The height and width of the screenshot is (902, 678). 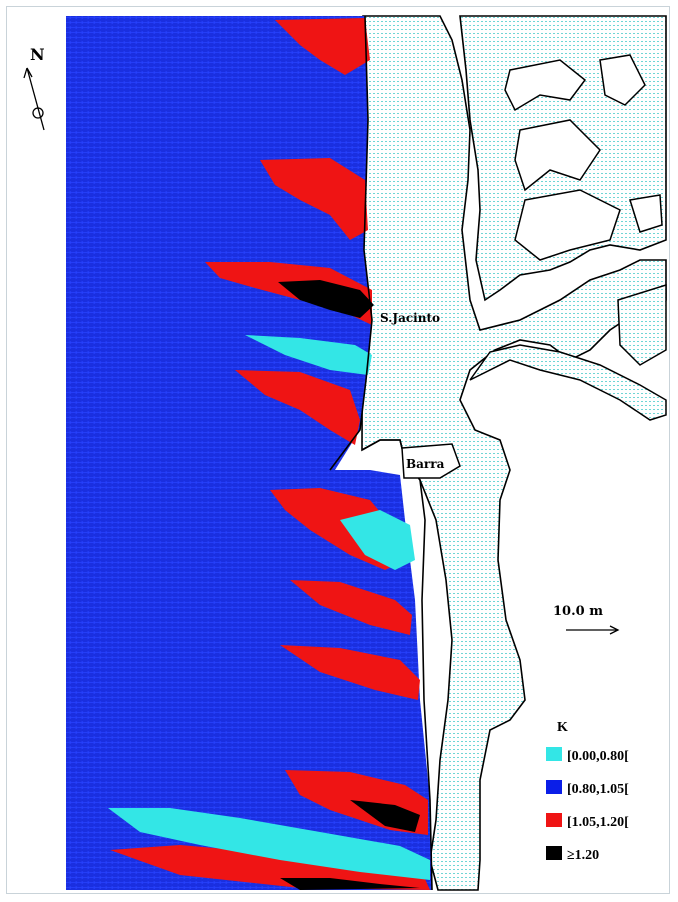 I want to click on legend-title: K, so click(x=562, y=727).